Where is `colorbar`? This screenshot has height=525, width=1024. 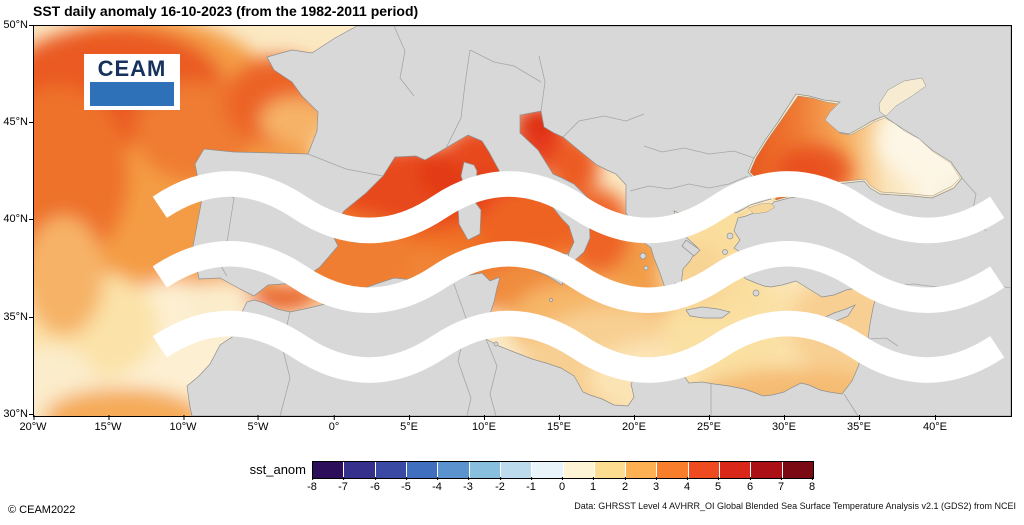 colorbar is located at coordinates (563, 470).